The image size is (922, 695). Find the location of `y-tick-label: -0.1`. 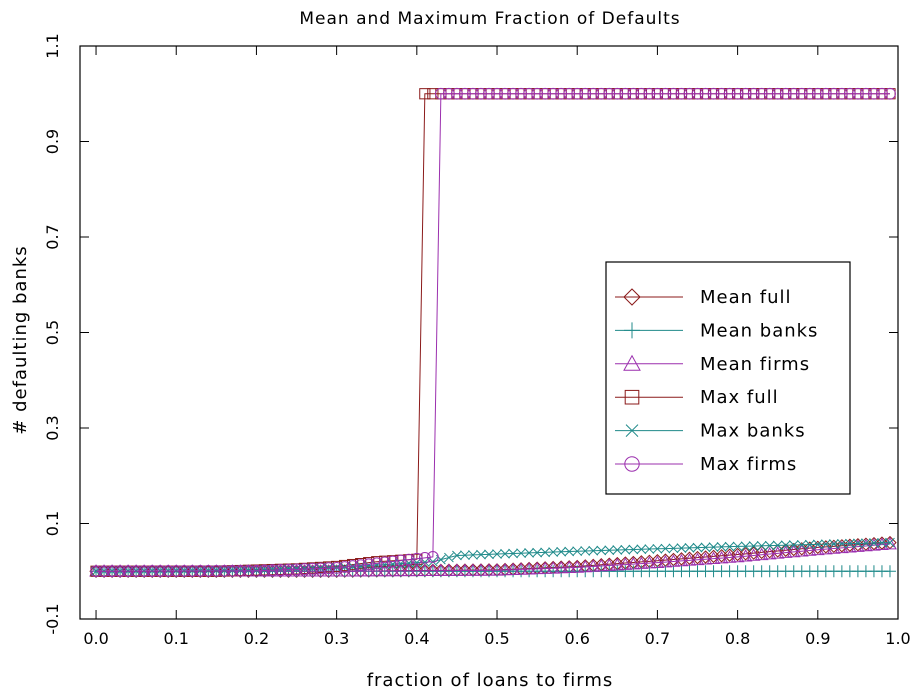

y-tick-label: -0.1 is located at coordinates (52, 618).